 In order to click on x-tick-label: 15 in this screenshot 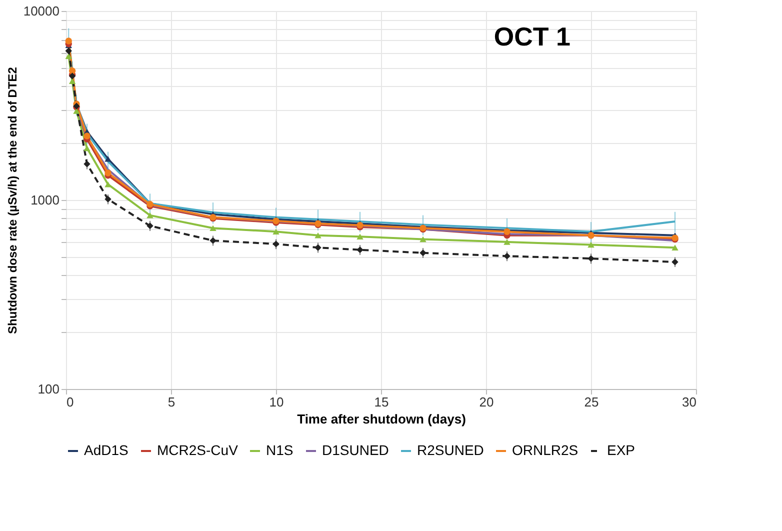, I will do `click(381, 402)`.